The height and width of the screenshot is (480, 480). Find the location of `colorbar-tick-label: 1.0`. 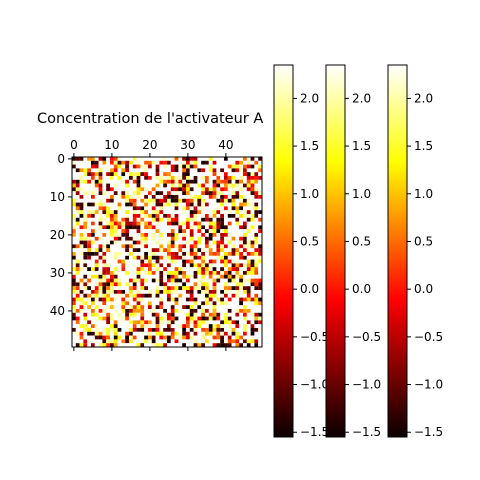

colorbar-tick-label: 1.0 is located at coordinates (361, 194).